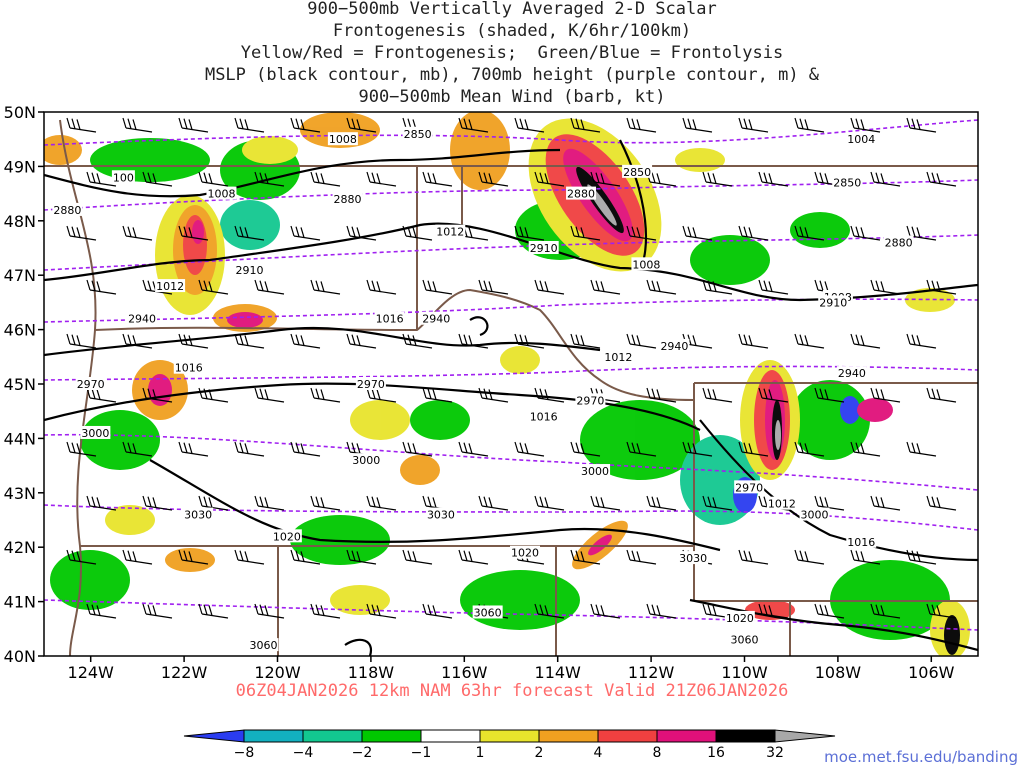 This screenshot has width=1024, height=768. What do you see at coordinates (921, 757) in the screenshot?
I see `source-credit: moe.met.fsu.edu/banding` at bounding box center [921, 757].